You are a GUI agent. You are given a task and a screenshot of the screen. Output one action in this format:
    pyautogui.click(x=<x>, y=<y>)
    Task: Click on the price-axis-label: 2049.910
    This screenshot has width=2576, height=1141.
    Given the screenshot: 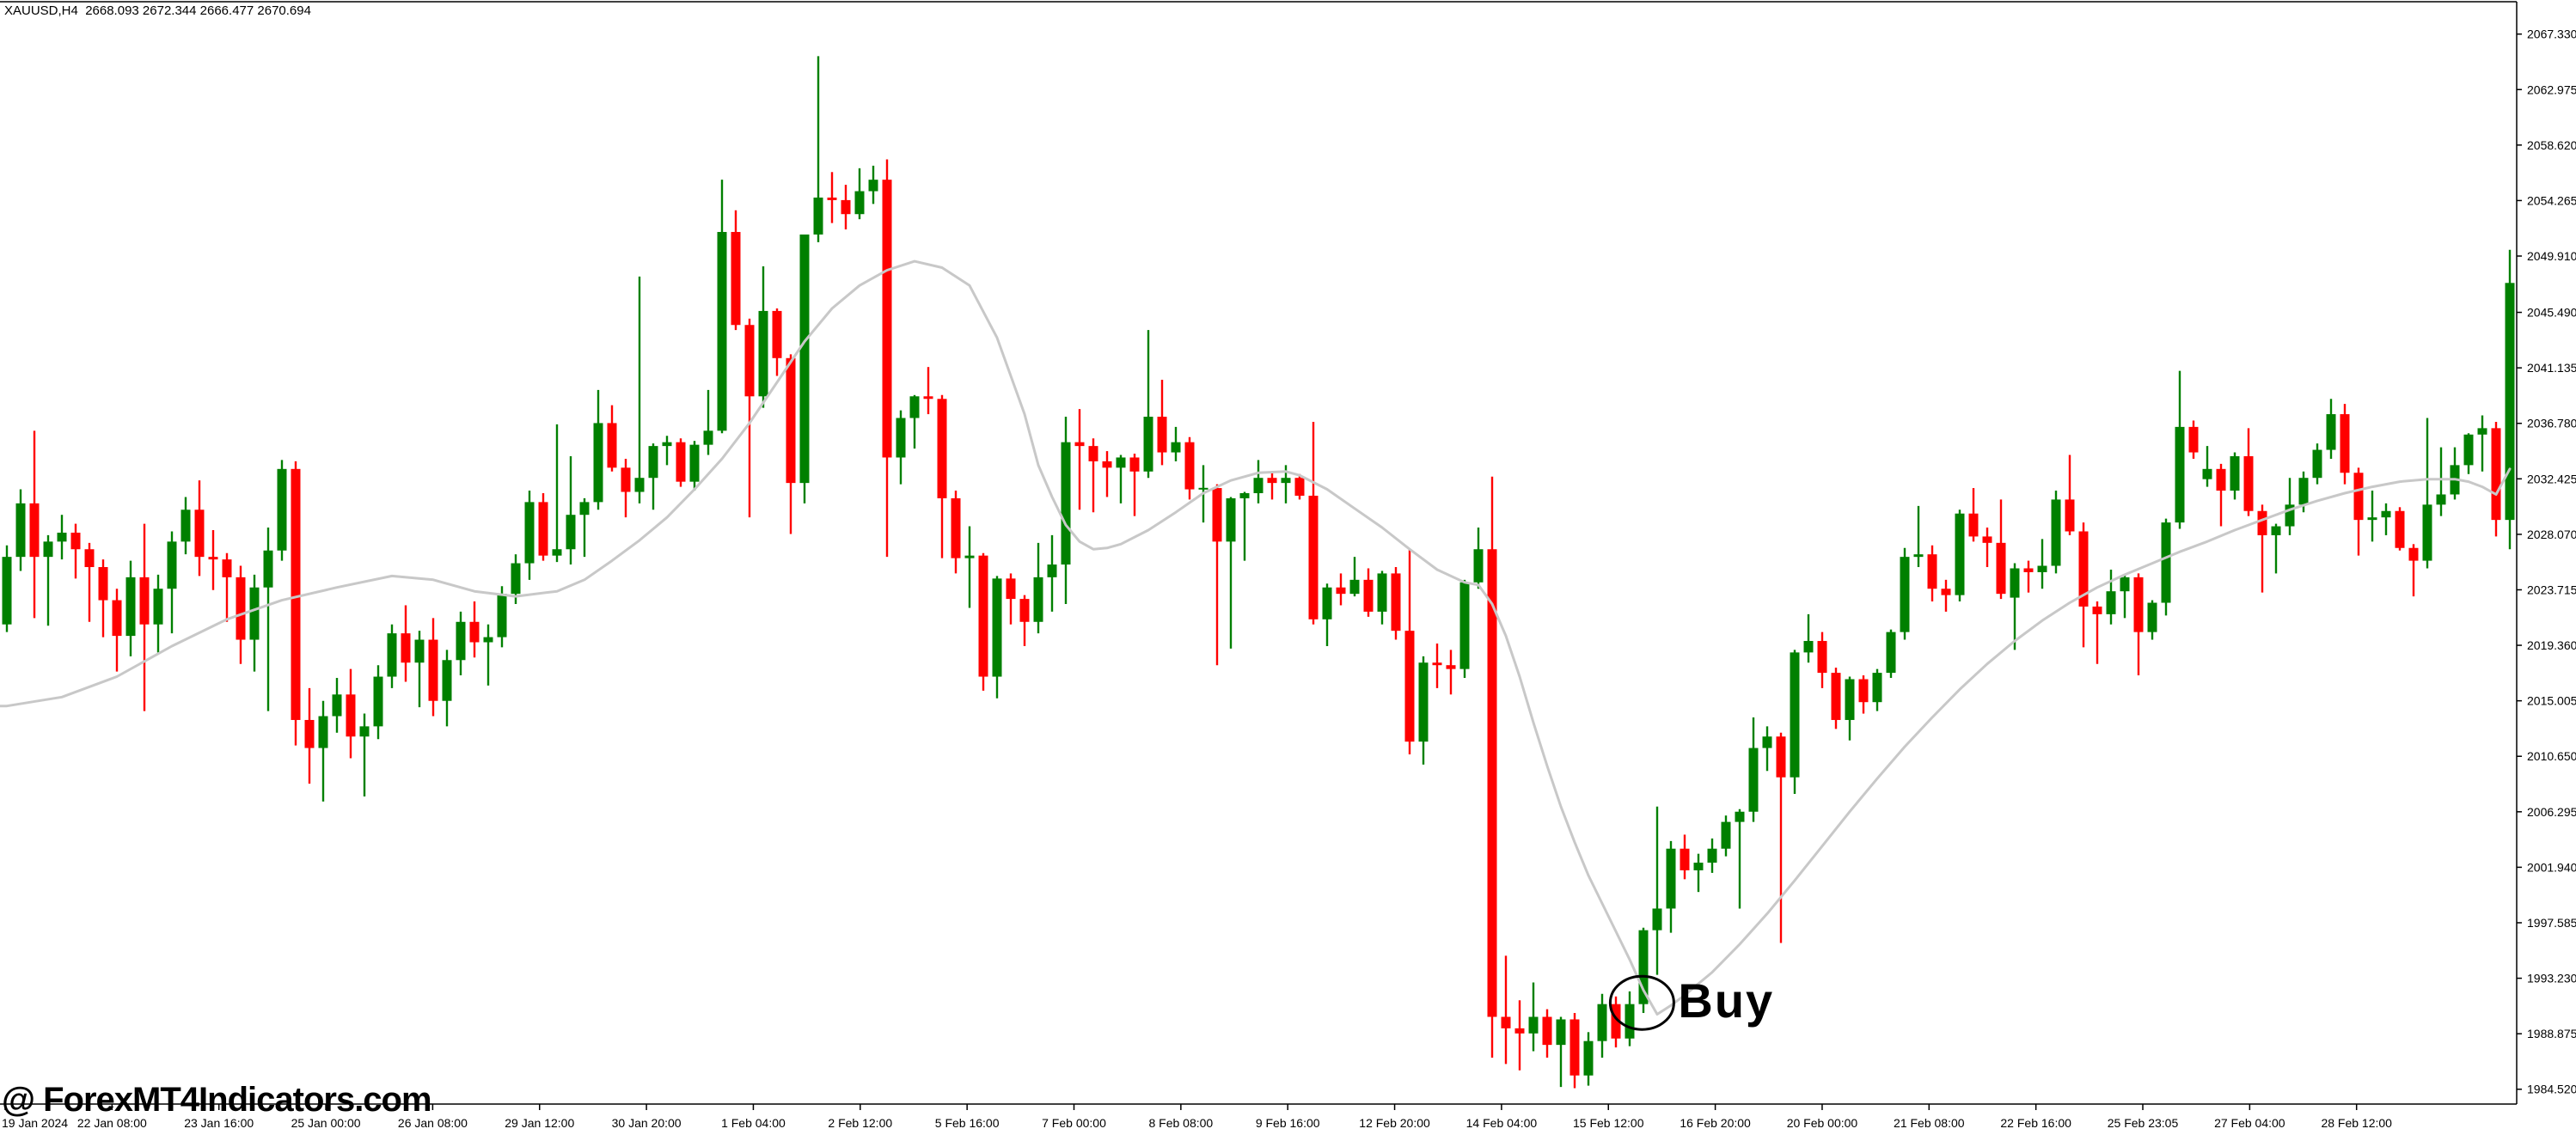 What is the action you would take?
    pyautogui.click(x=2551, y=256)
    